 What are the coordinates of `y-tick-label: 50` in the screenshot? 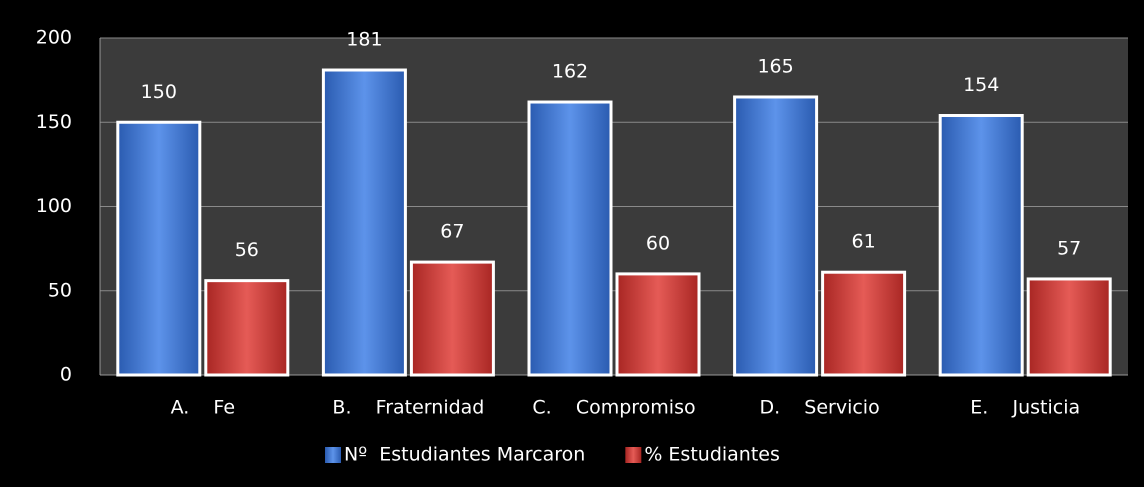 It's located at (60, 290).